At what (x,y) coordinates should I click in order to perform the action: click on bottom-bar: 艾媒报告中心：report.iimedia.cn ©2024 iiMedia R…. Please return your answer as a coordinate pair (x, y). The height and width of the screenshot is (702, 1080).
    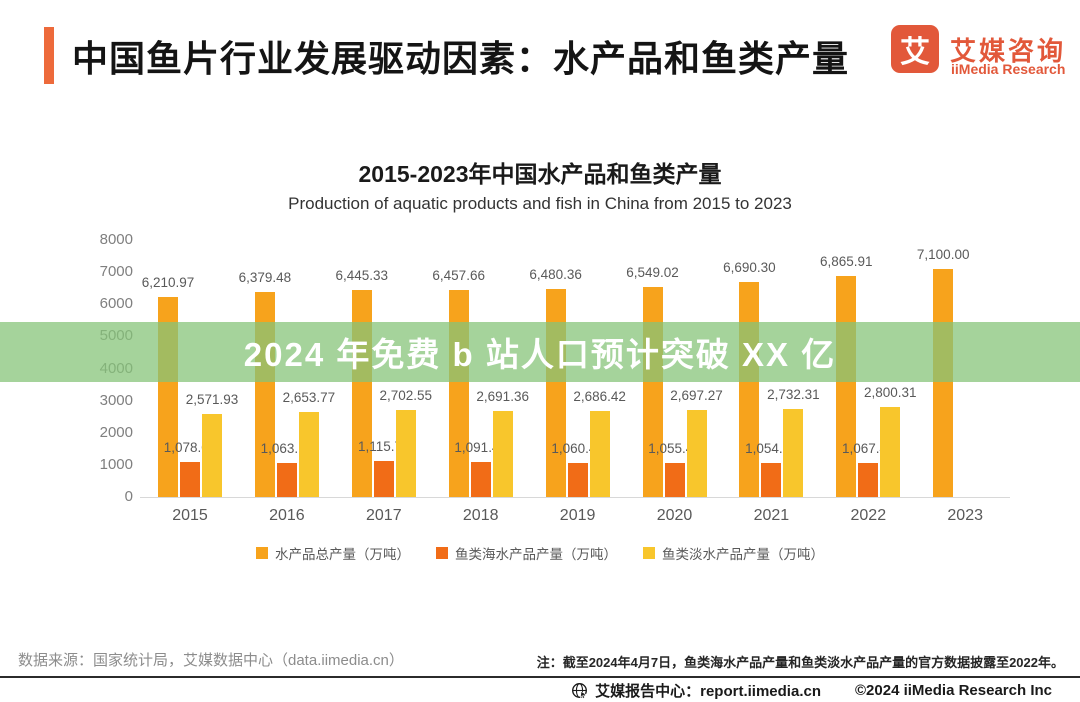
    Looking at the image, I should click on (811, 690).